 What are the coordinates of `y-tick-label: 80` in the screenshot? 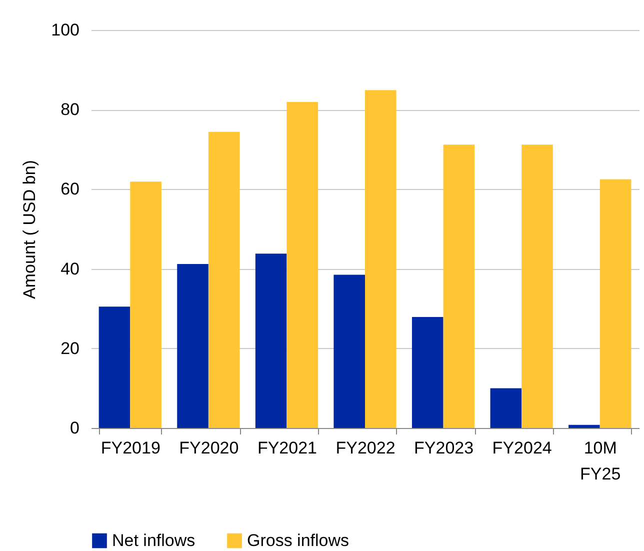 It's located at (70, 110).